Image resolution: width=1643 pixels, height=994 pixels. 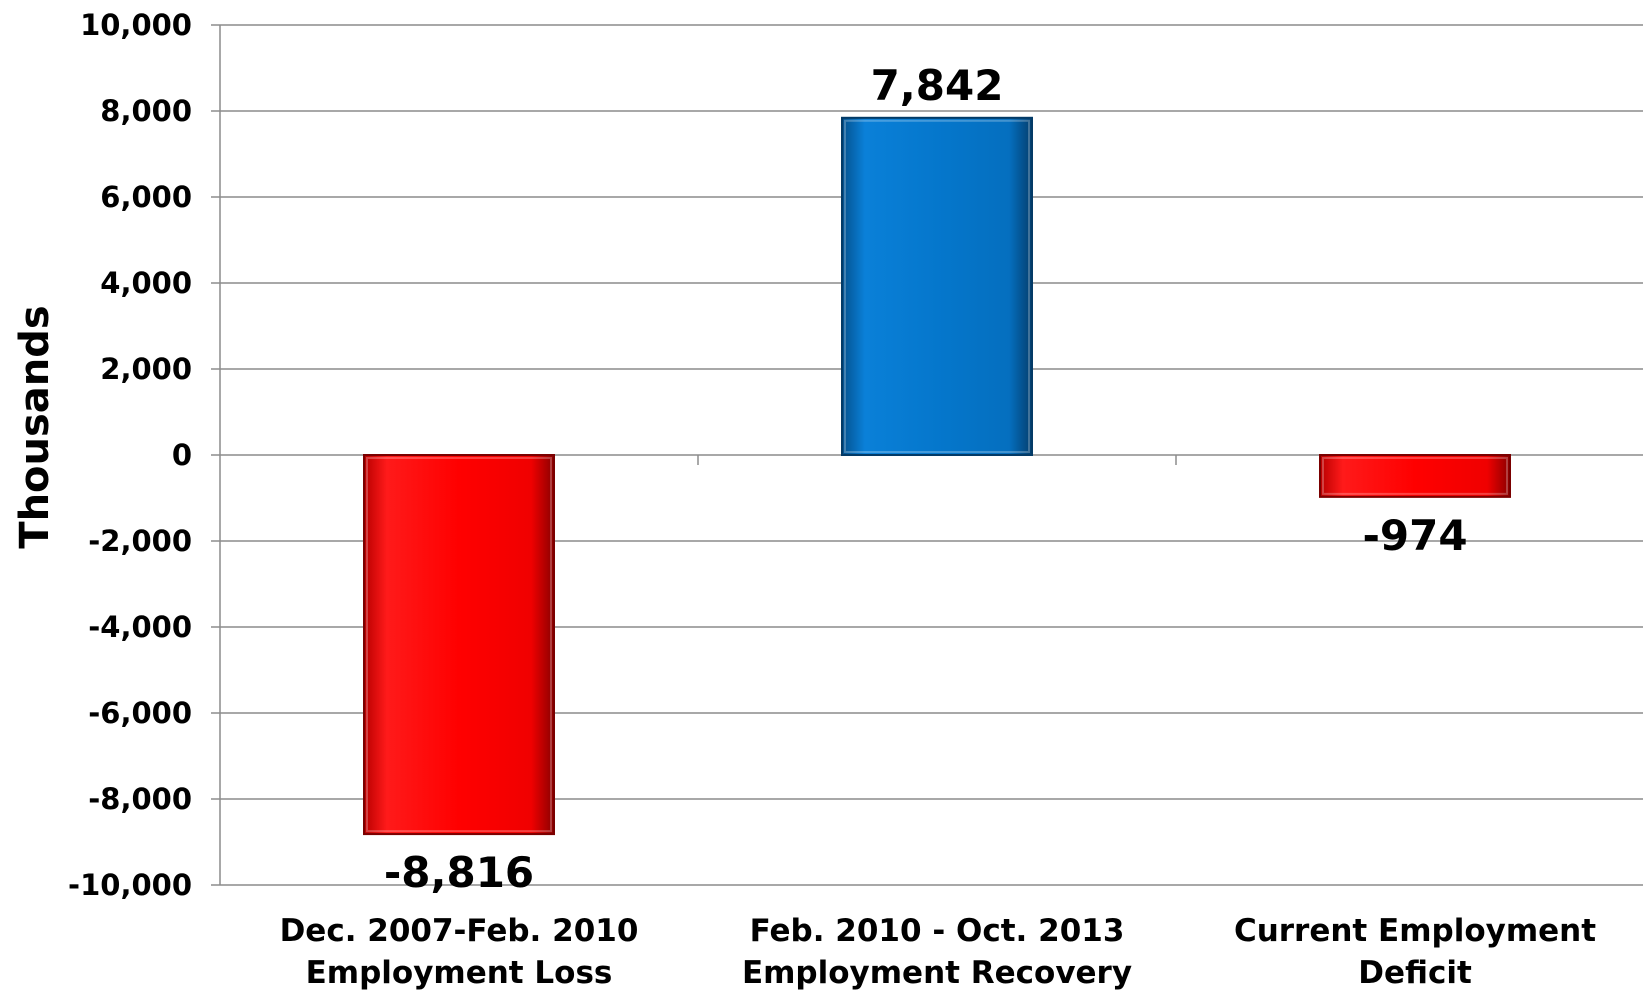 I want to click on y-tick-label: 0, so click(x=182, y=455).